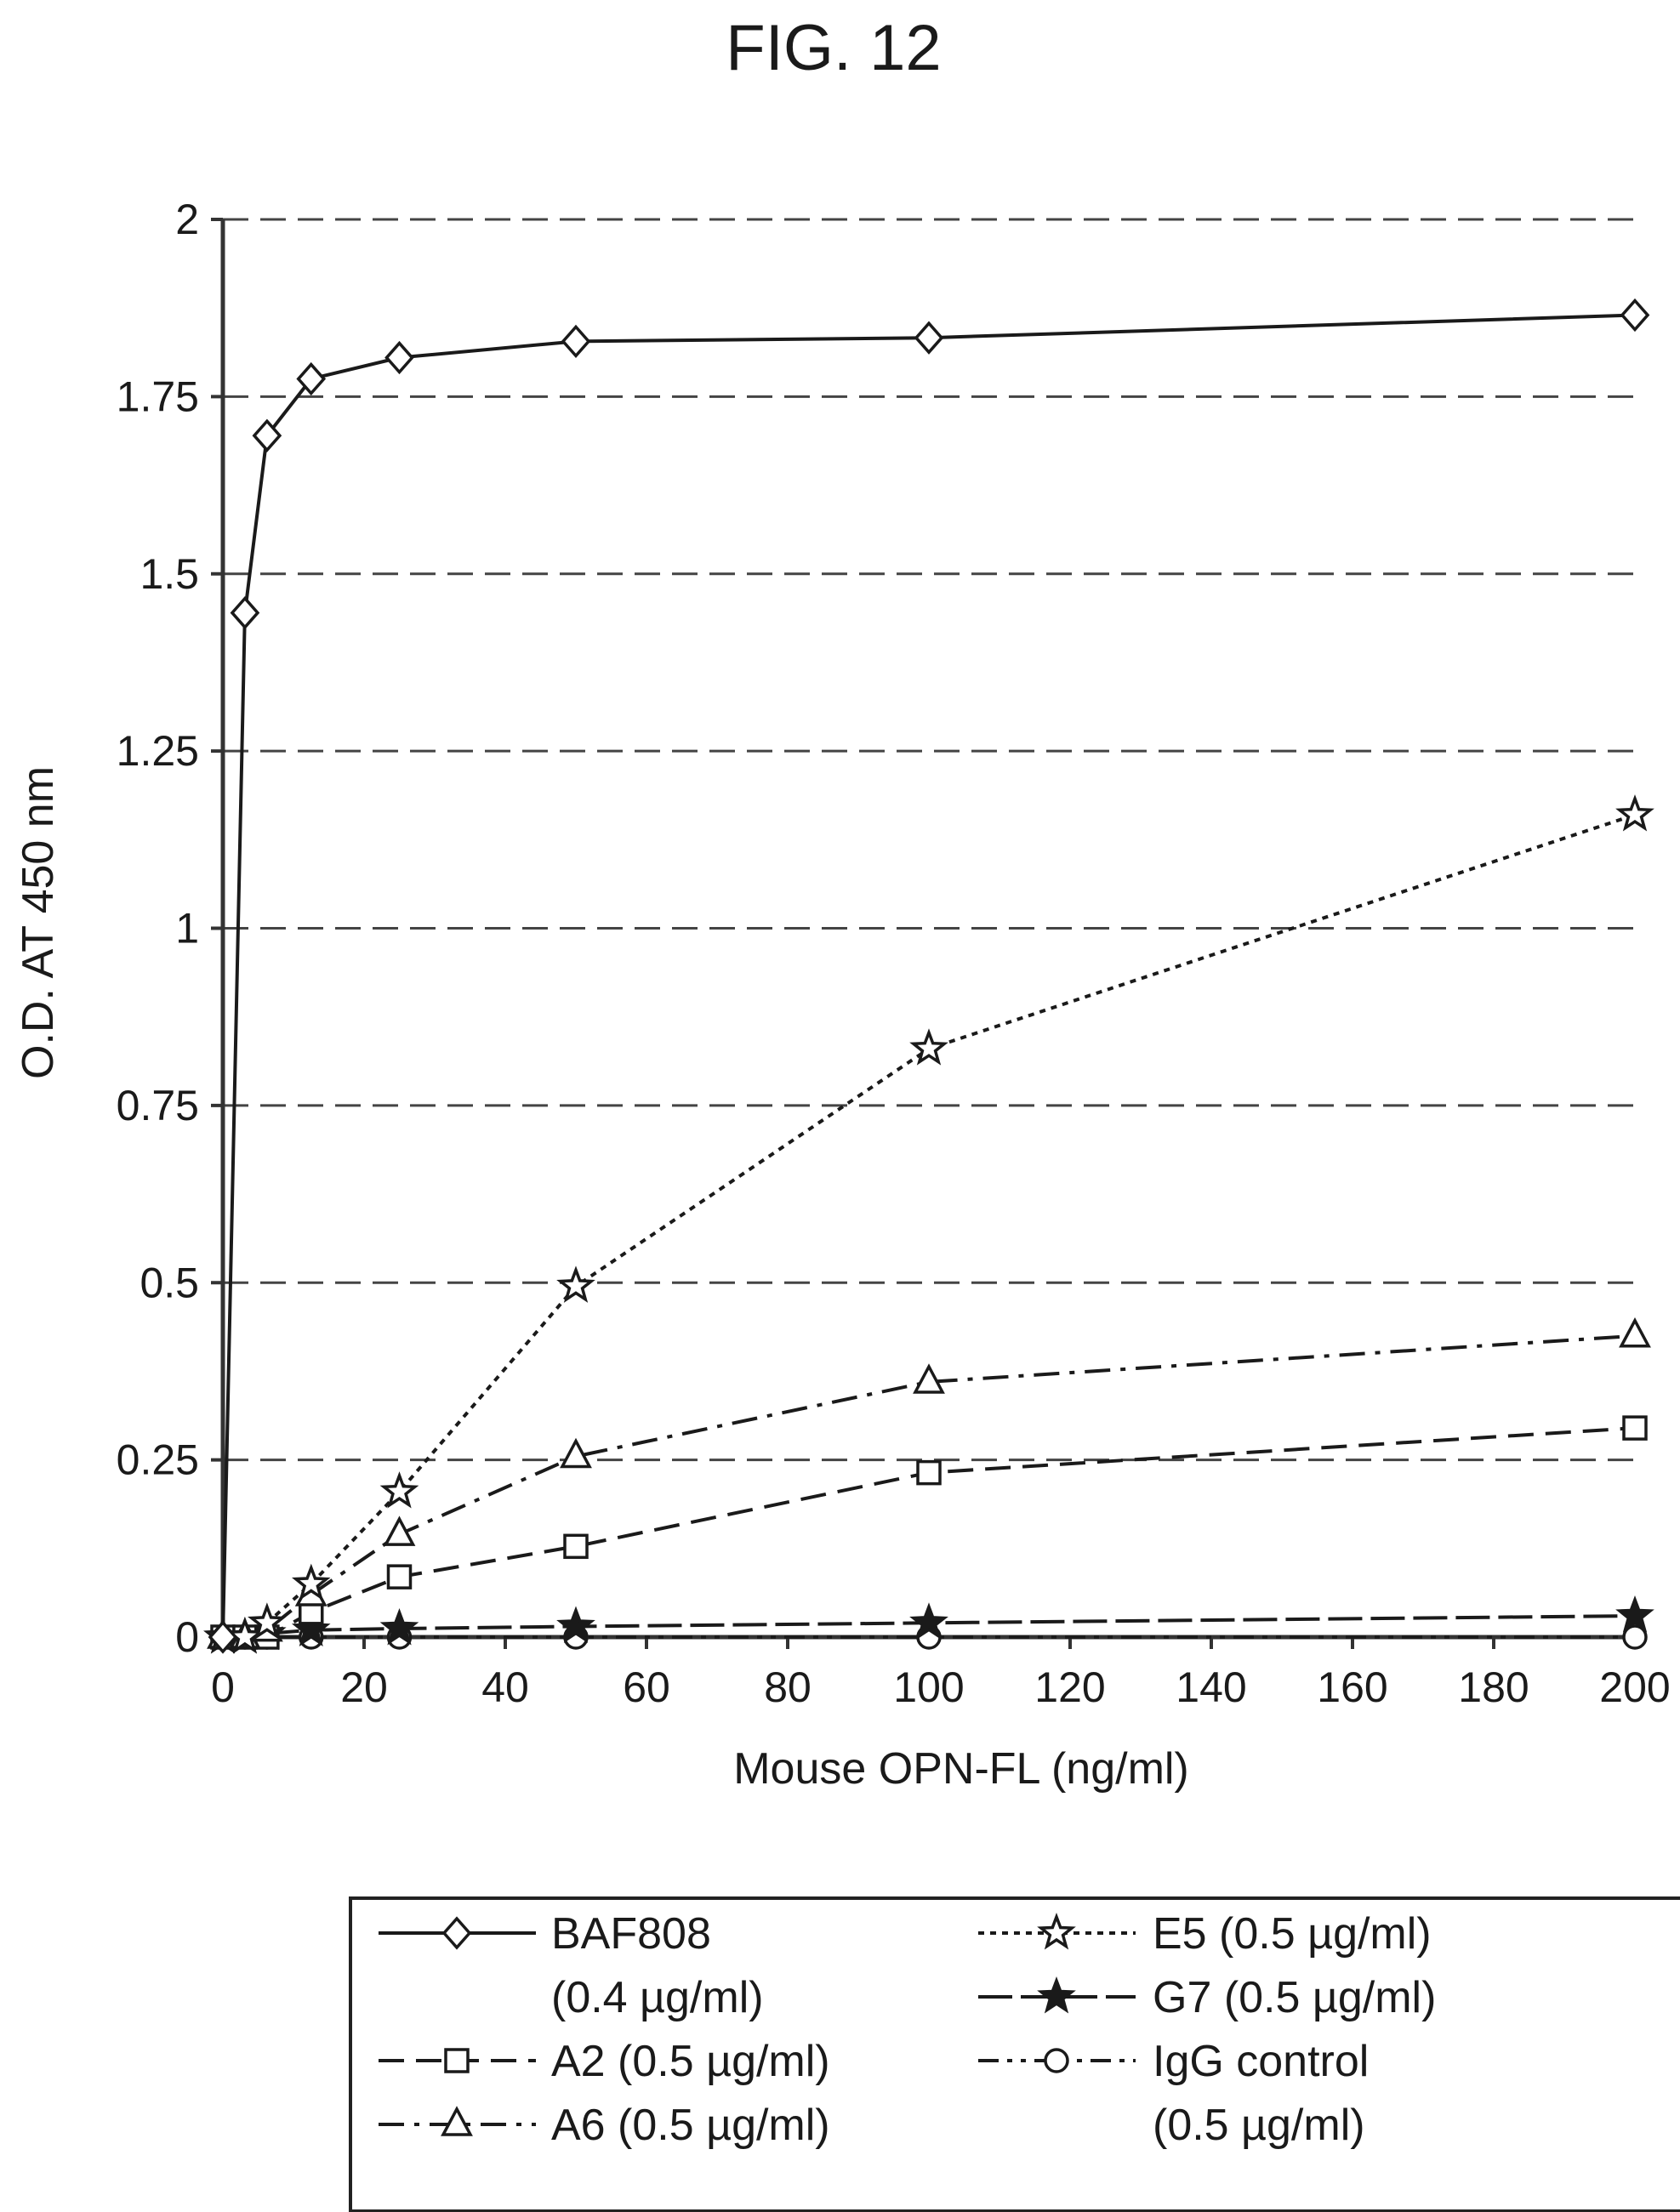  What do you see at coordinates (1261, 2061) in the screenshot?
I see `legend-label: IgG control` at bounding box center [1261, 2061].